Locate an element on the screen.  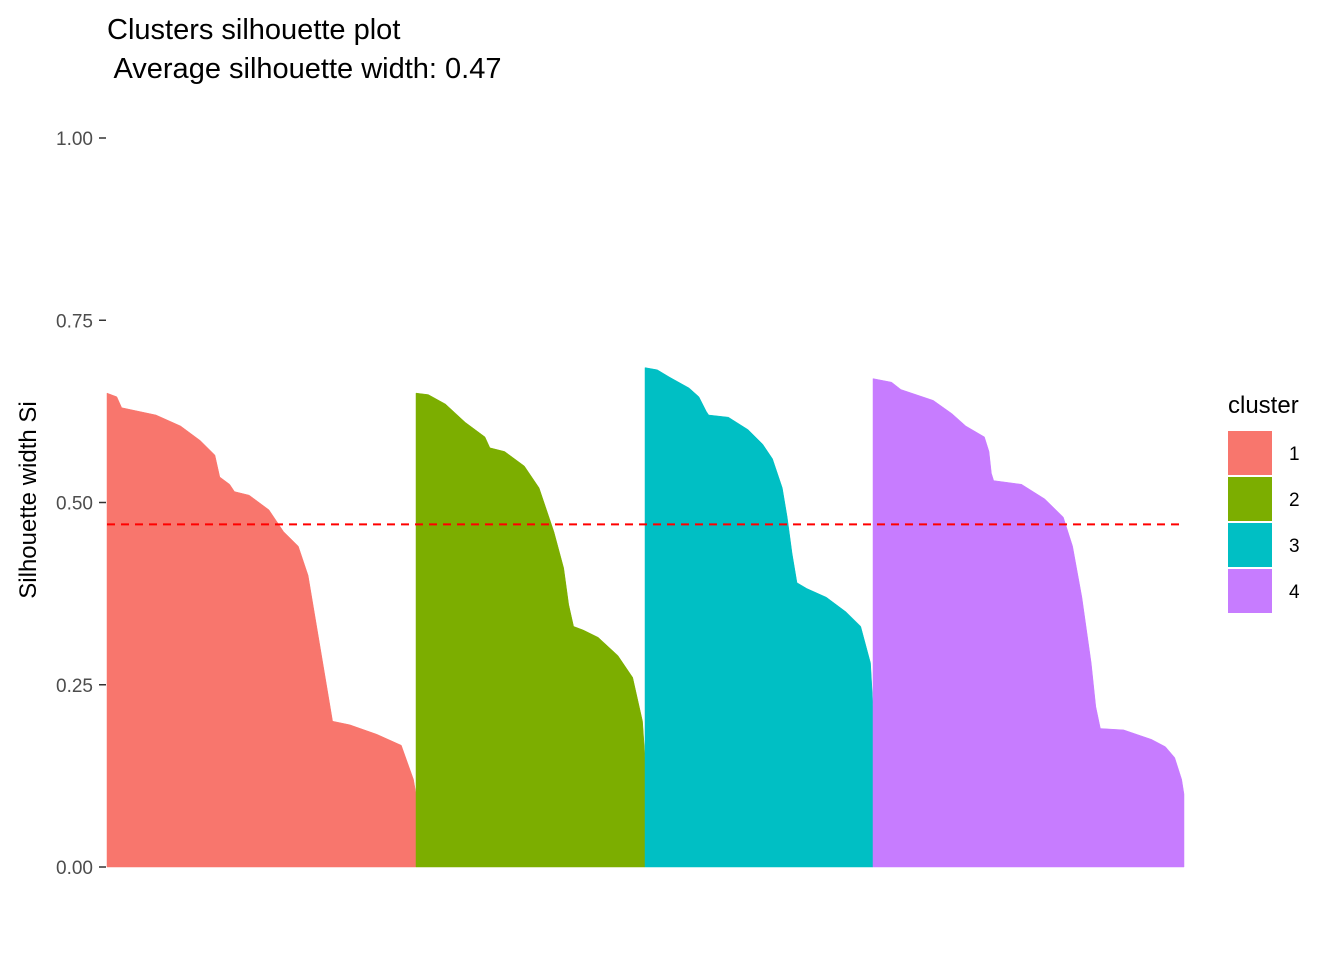
legend-label-cluster-3: 3 is located at coordinates (1294, 546).